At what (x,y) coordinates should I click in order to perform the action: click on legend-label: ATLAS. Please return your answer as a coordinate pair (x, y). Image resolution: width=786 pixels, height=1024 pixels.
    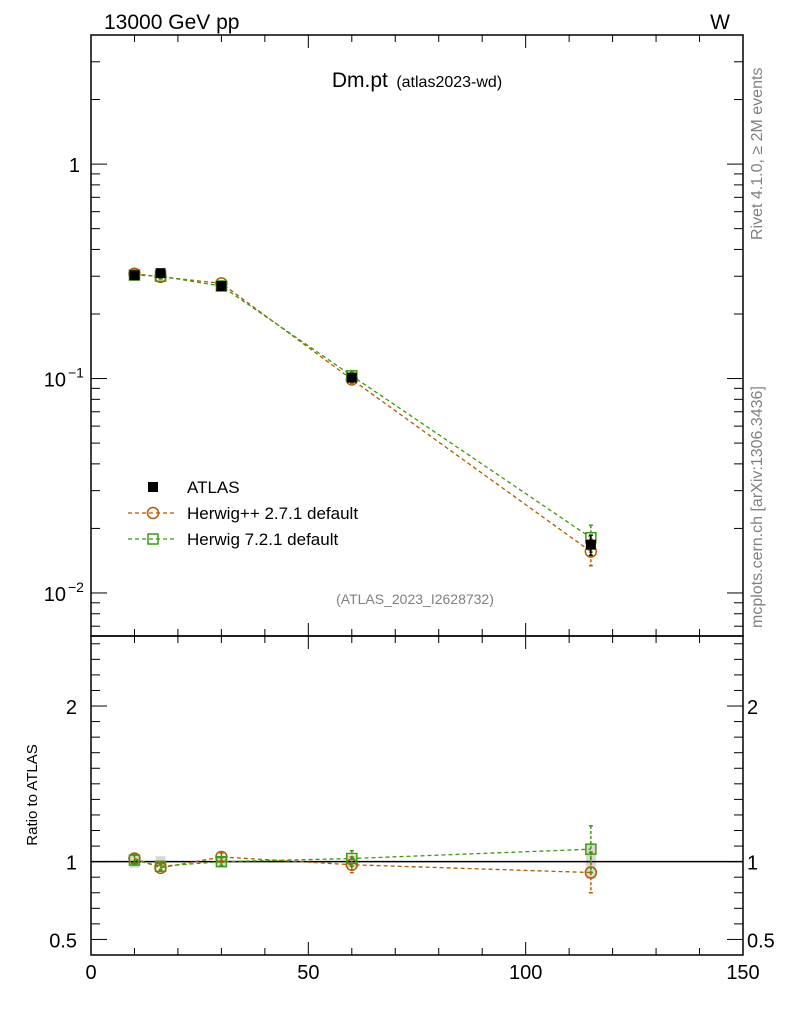
    Looking at the image, I should click on (213, 487).